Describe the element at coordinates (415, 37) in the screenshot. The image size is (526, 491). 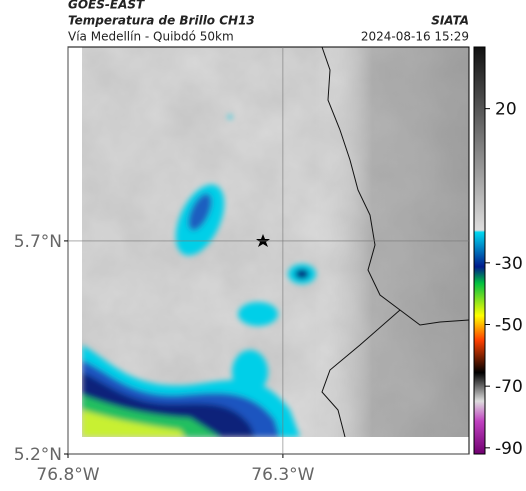
I see `datetime: 2024-08-16 15:29` at that location.